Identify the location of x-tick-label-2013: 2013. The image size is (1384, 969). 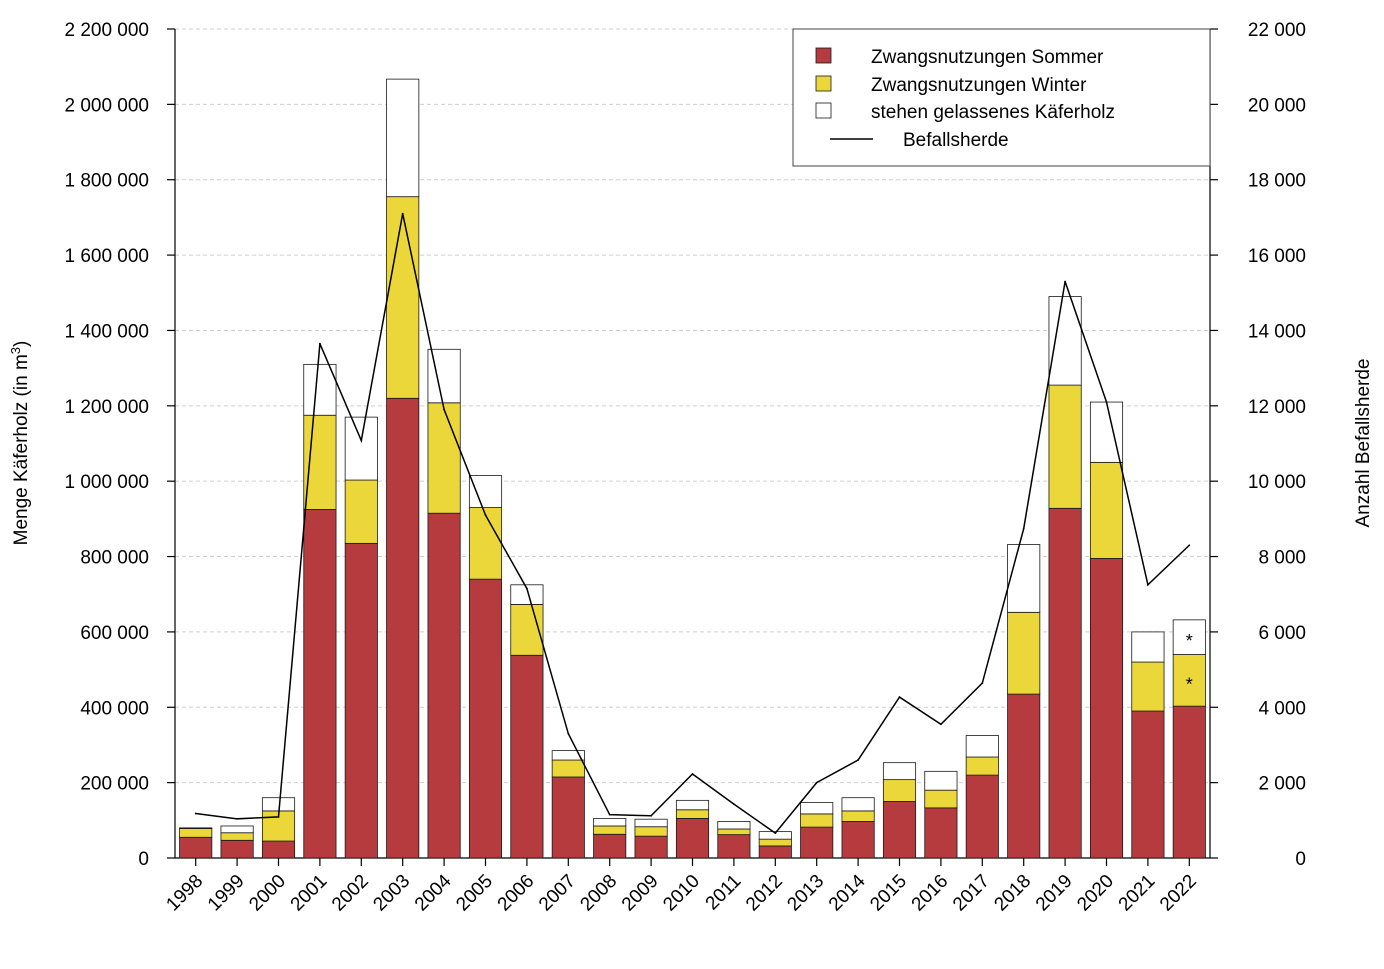
(805, 893).